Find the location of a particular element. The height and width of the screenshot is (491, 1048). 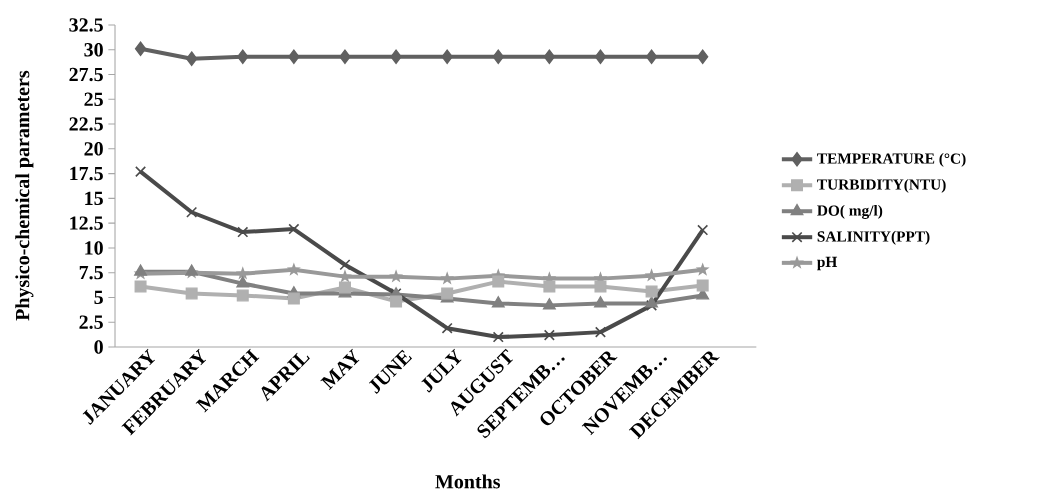

y-tick-label: 20 is located at coordinates (93, 149).